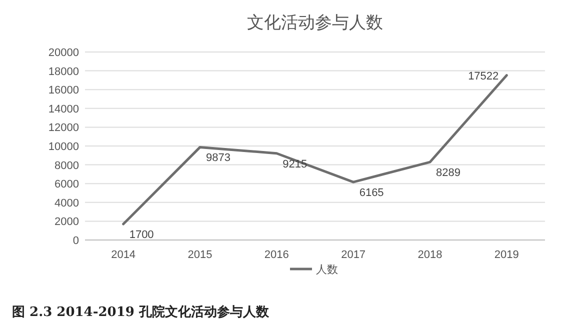 This screenshot has width=578, height=325. Describe the element at coordinates (63, 128) in the screenshot. I see `y-tick-label: 12000` at that location.